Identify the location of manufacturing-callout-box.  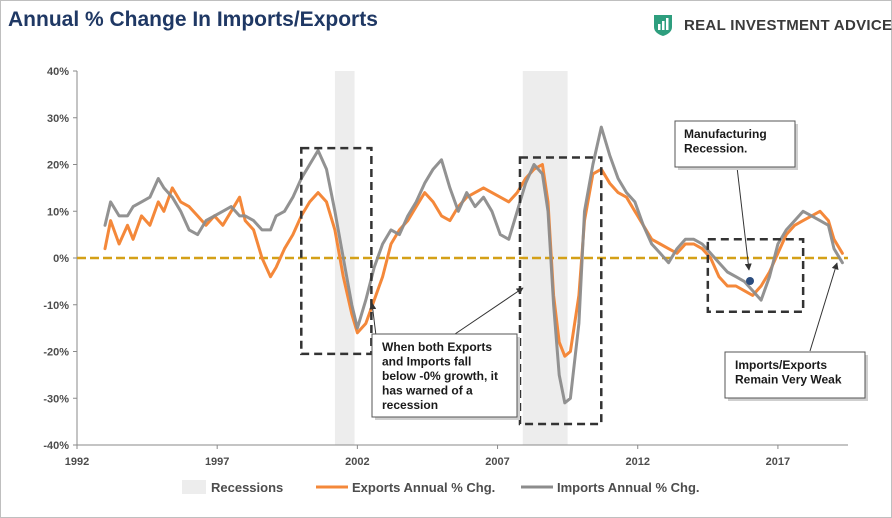
(735, 144).